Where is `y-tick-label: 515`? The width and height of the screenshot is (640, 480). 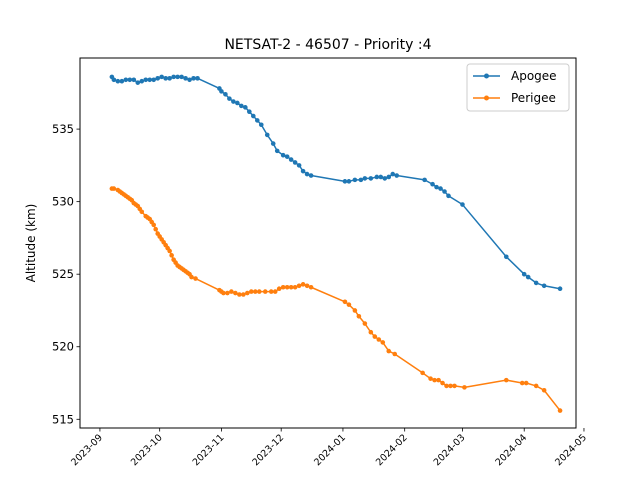 y-tick-label: 515 is located at coordinates (63, 419).